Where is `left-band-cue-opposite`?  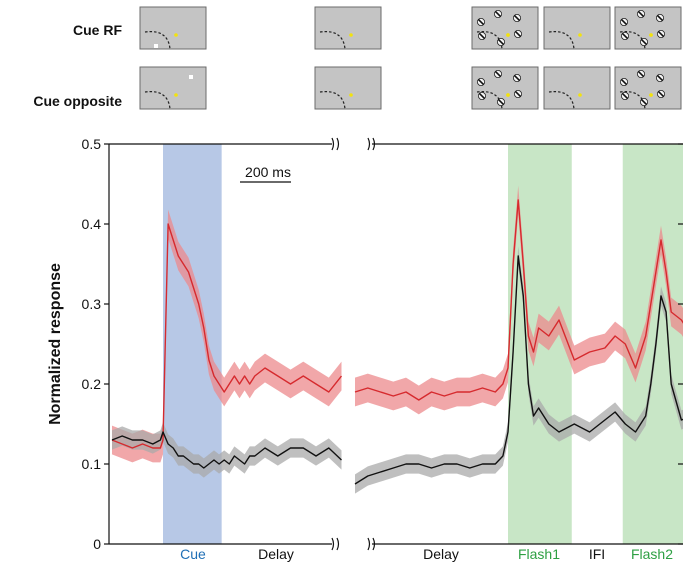
left-band-cue-opposite is located at coordinates (227, 450).